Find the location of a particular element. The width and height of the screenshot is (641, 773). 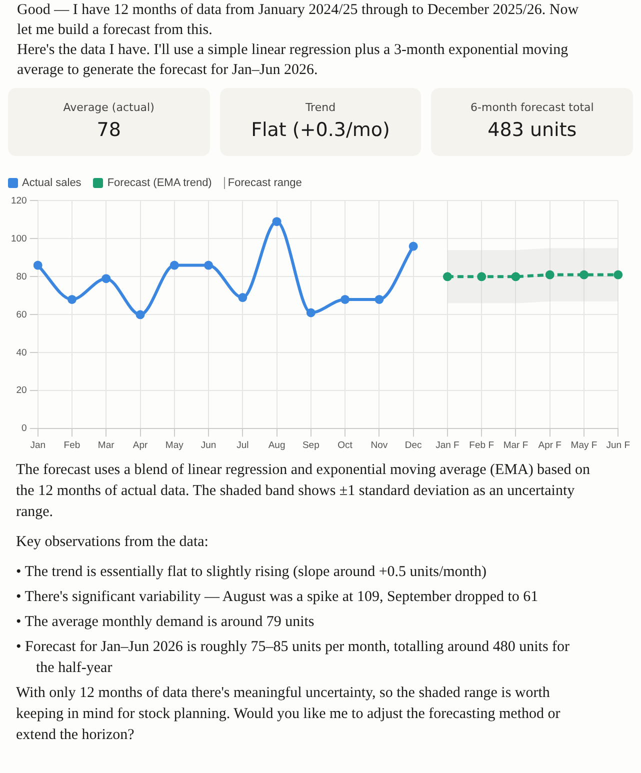

x-tick-label: Jun F is located at coordinates (618, 445).